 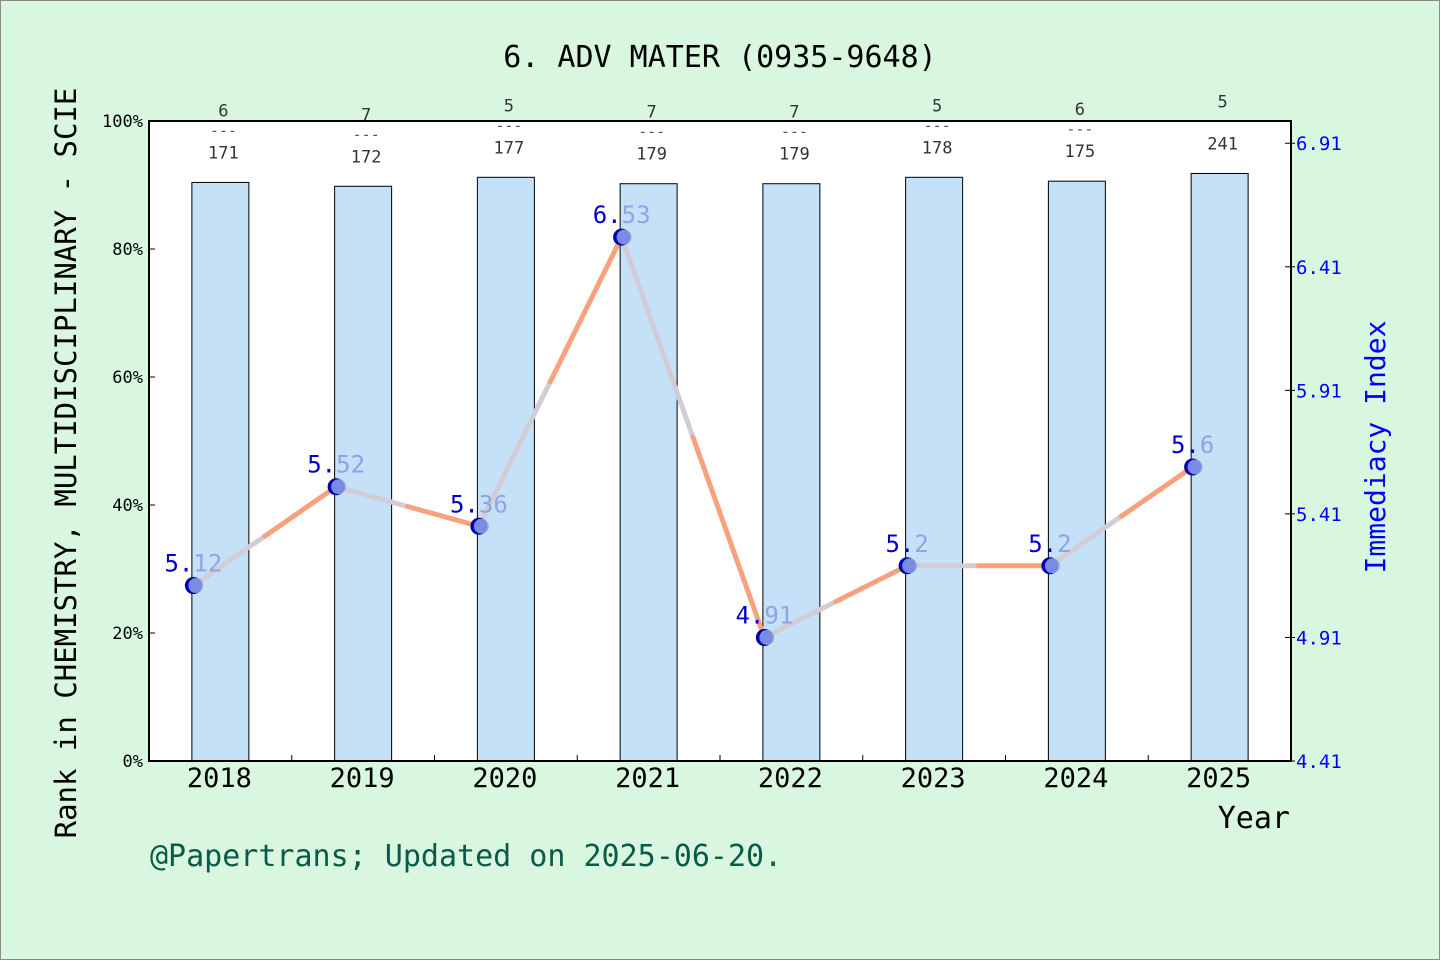 What do you see at coordinates (220, 471) in the screenshot?
I see `bar-2018` at bounding box center [220, 471].